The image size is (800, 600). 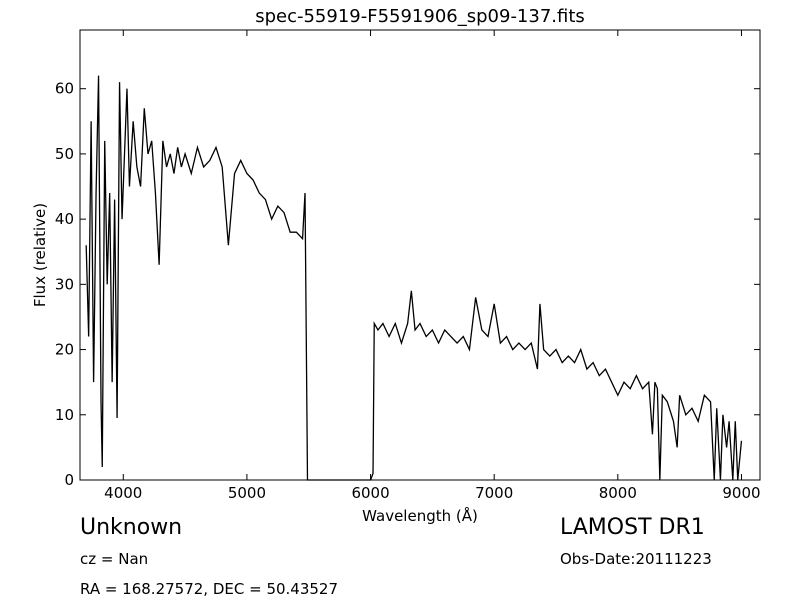 What do you see at coordinates (370, 493) in the screenshot?
I see `x-tick-label: 6000` at bounding box center [370, 493].